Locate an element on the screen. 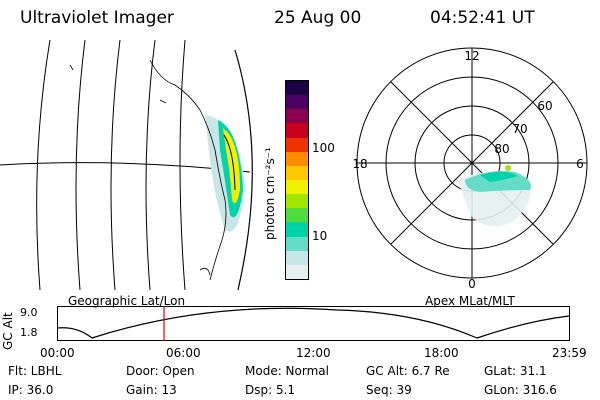 This screenshot has width=600, height=400. x-tick-2359: 23:59 is located at coordinates (569, 353).